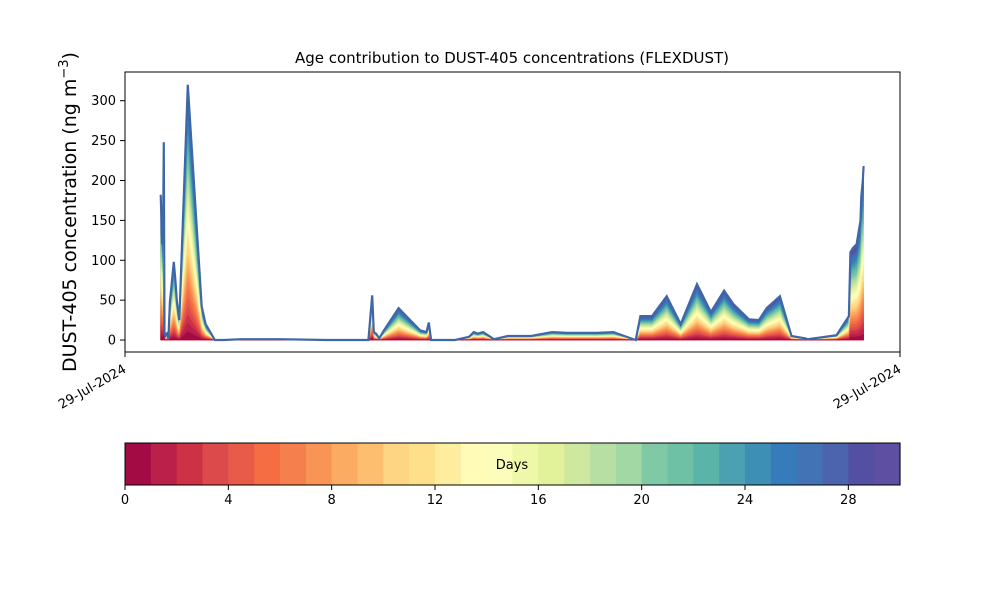 Image resolution: width=1000 pixels, height=600 pixels. Describe the element at coordinates (641, 500) in the screenshot. I see `colorbar-tick-label: 20` at that location.